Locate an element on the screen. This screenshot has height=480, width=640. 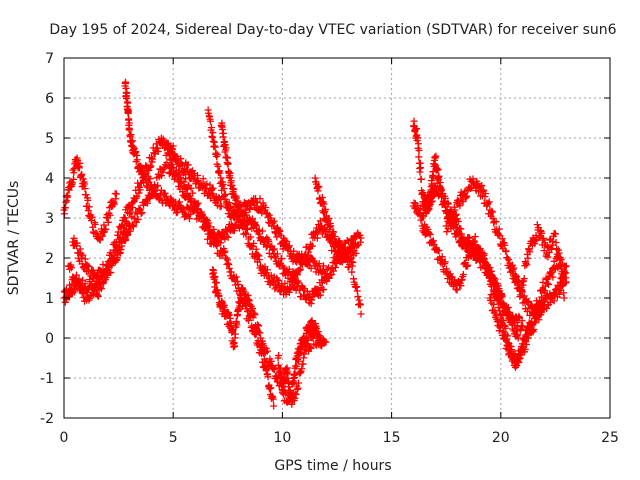
x-tick-label: 0 is located at coordinates (64, 438).